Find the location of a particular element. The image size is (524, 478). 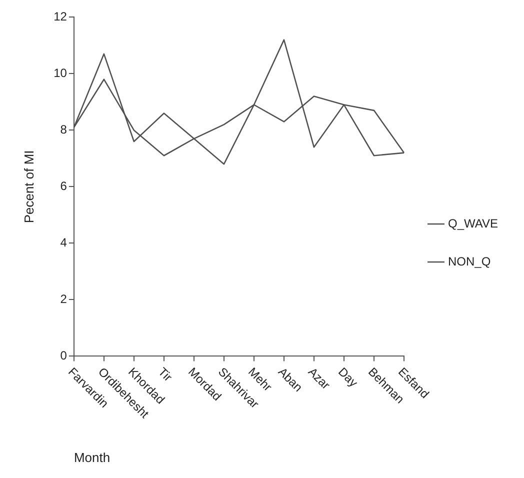

x-tick-label: Day is located at coordinates (348, 377).